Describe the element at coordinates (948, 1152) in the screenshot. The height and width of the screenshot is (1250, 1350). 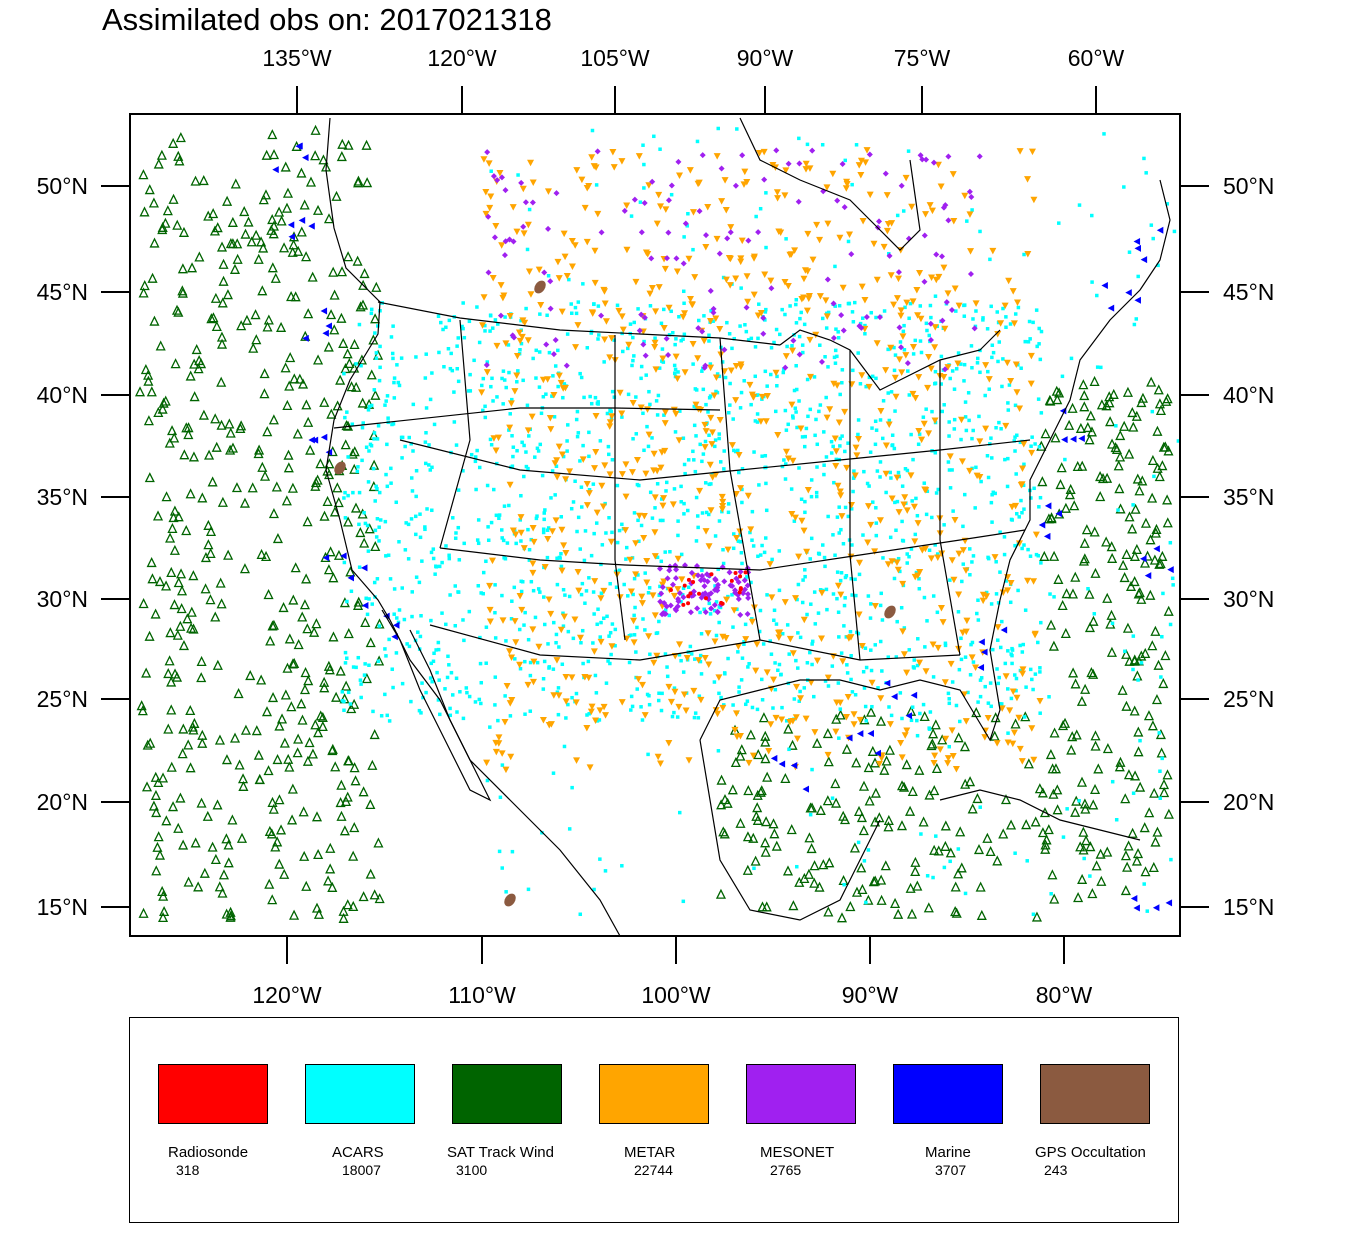
I see `legend-label: Marine` at that location.